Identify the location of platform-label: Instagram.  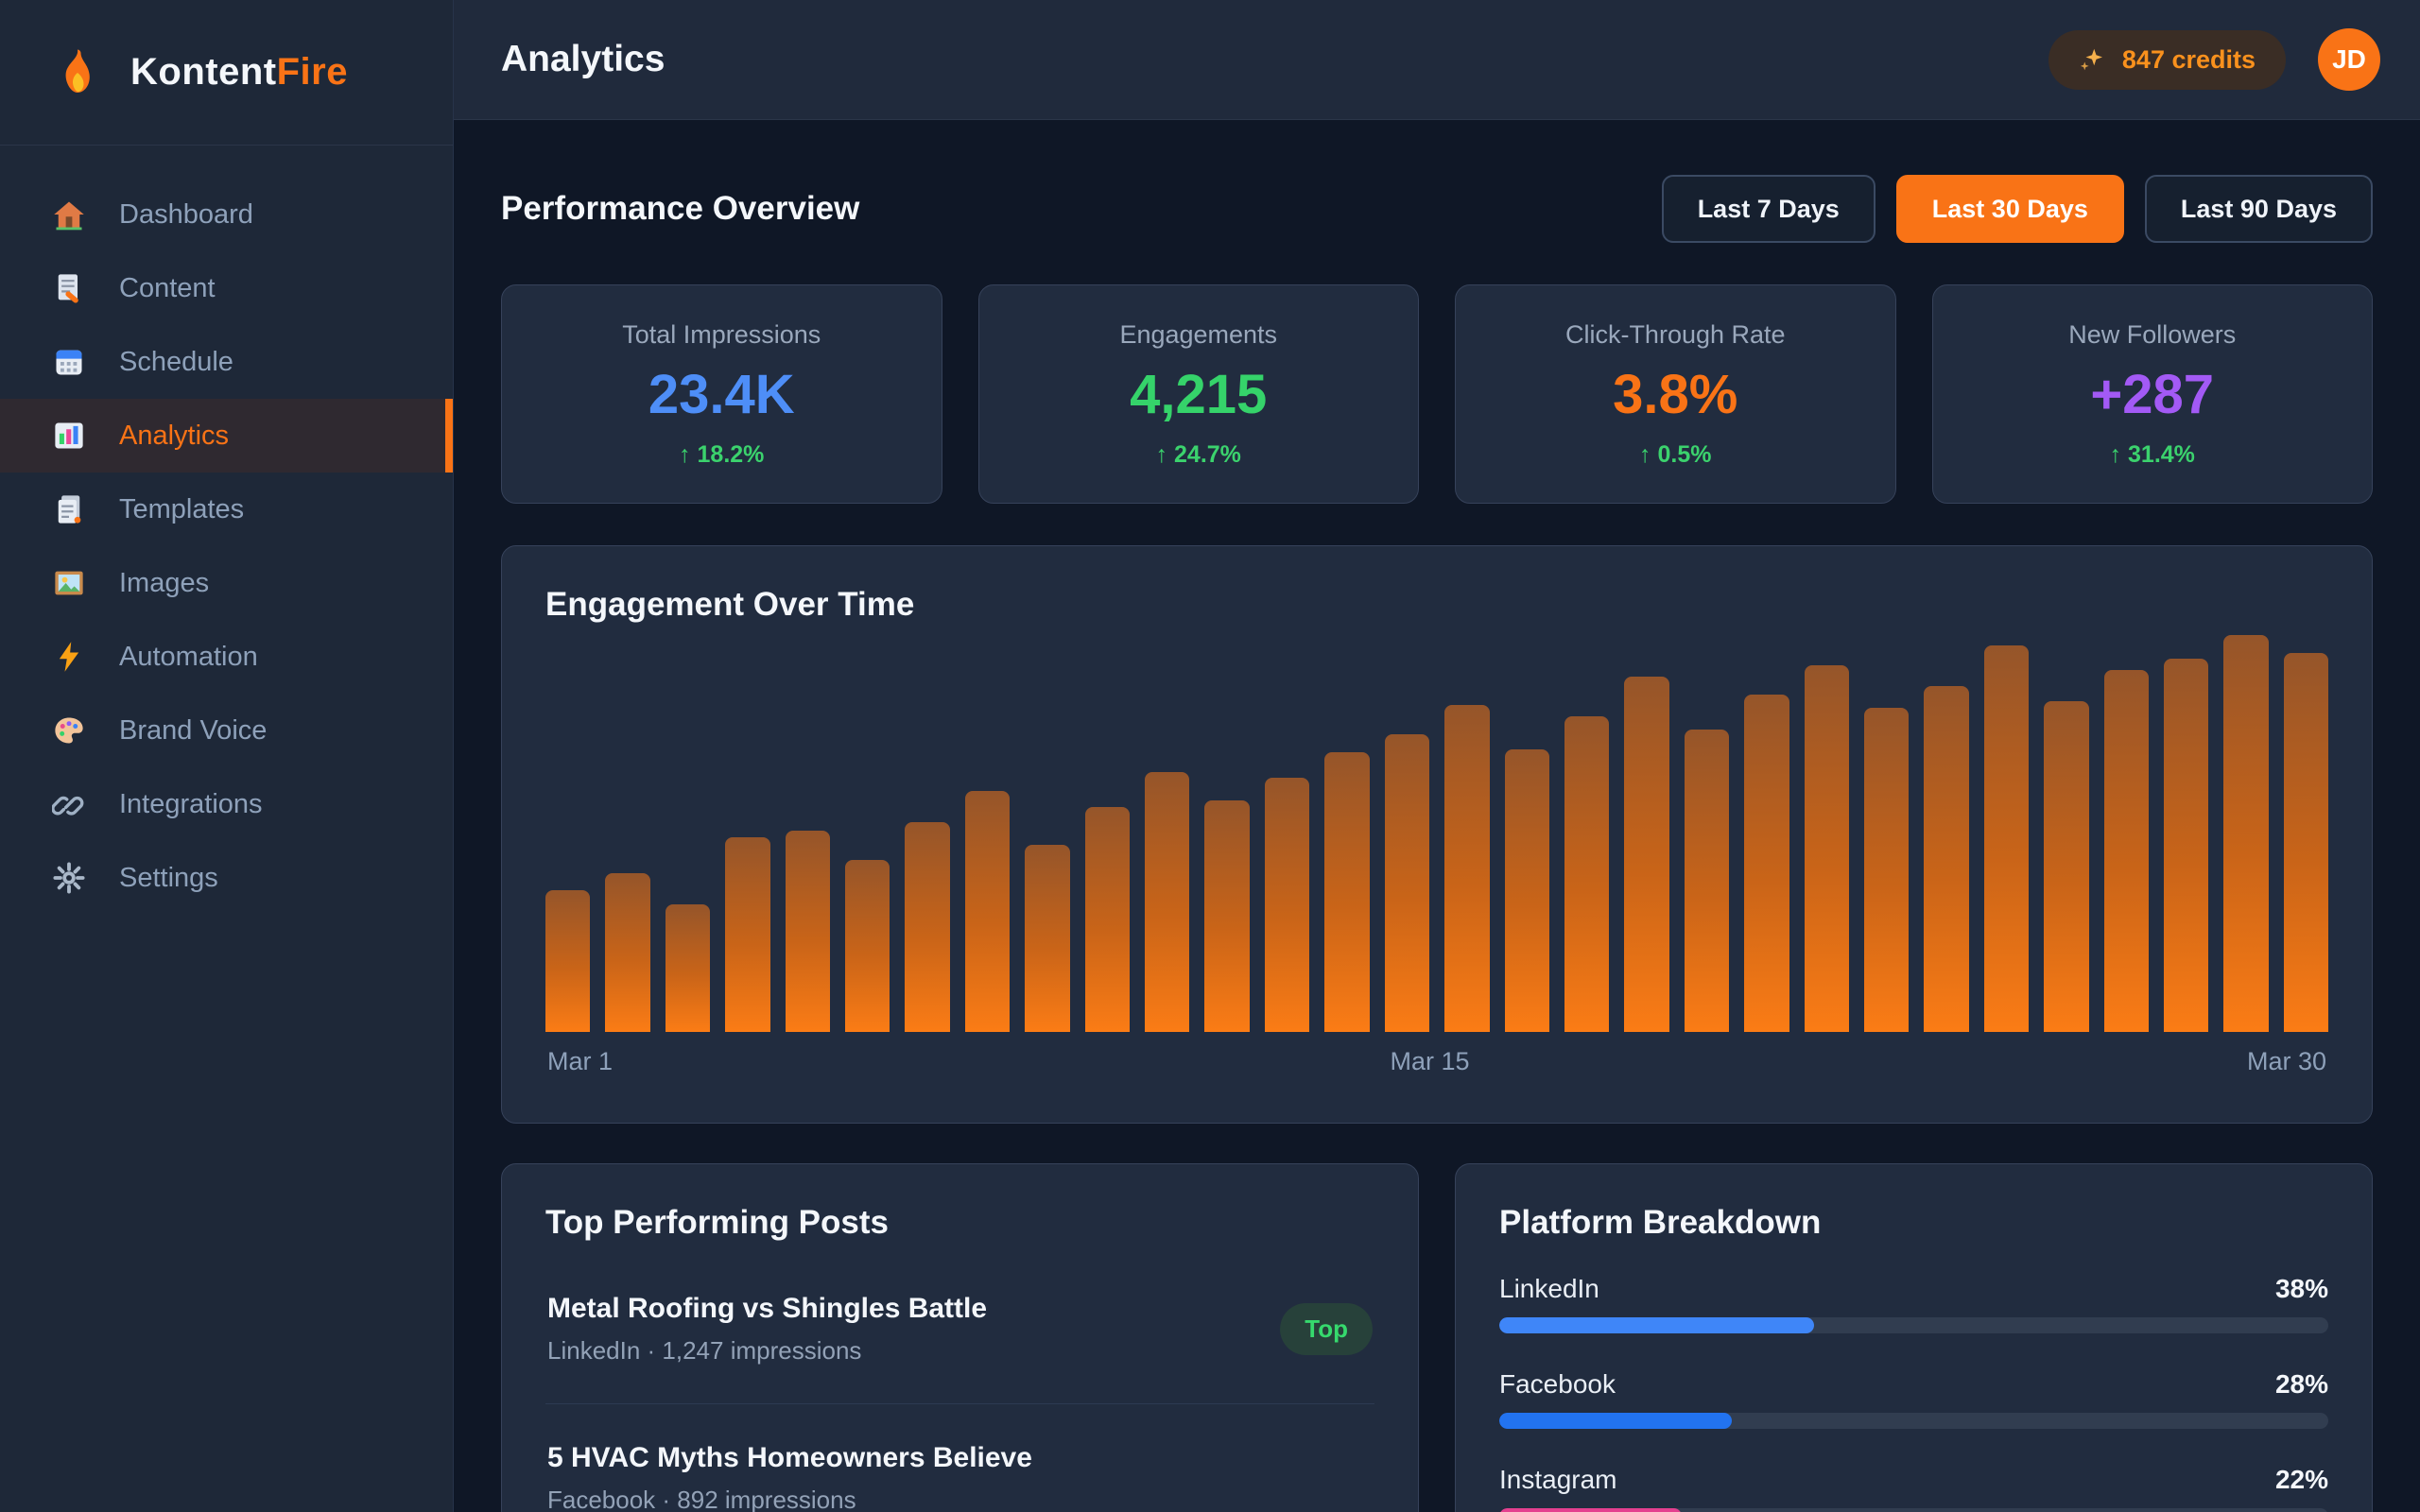
(1558, 1479).